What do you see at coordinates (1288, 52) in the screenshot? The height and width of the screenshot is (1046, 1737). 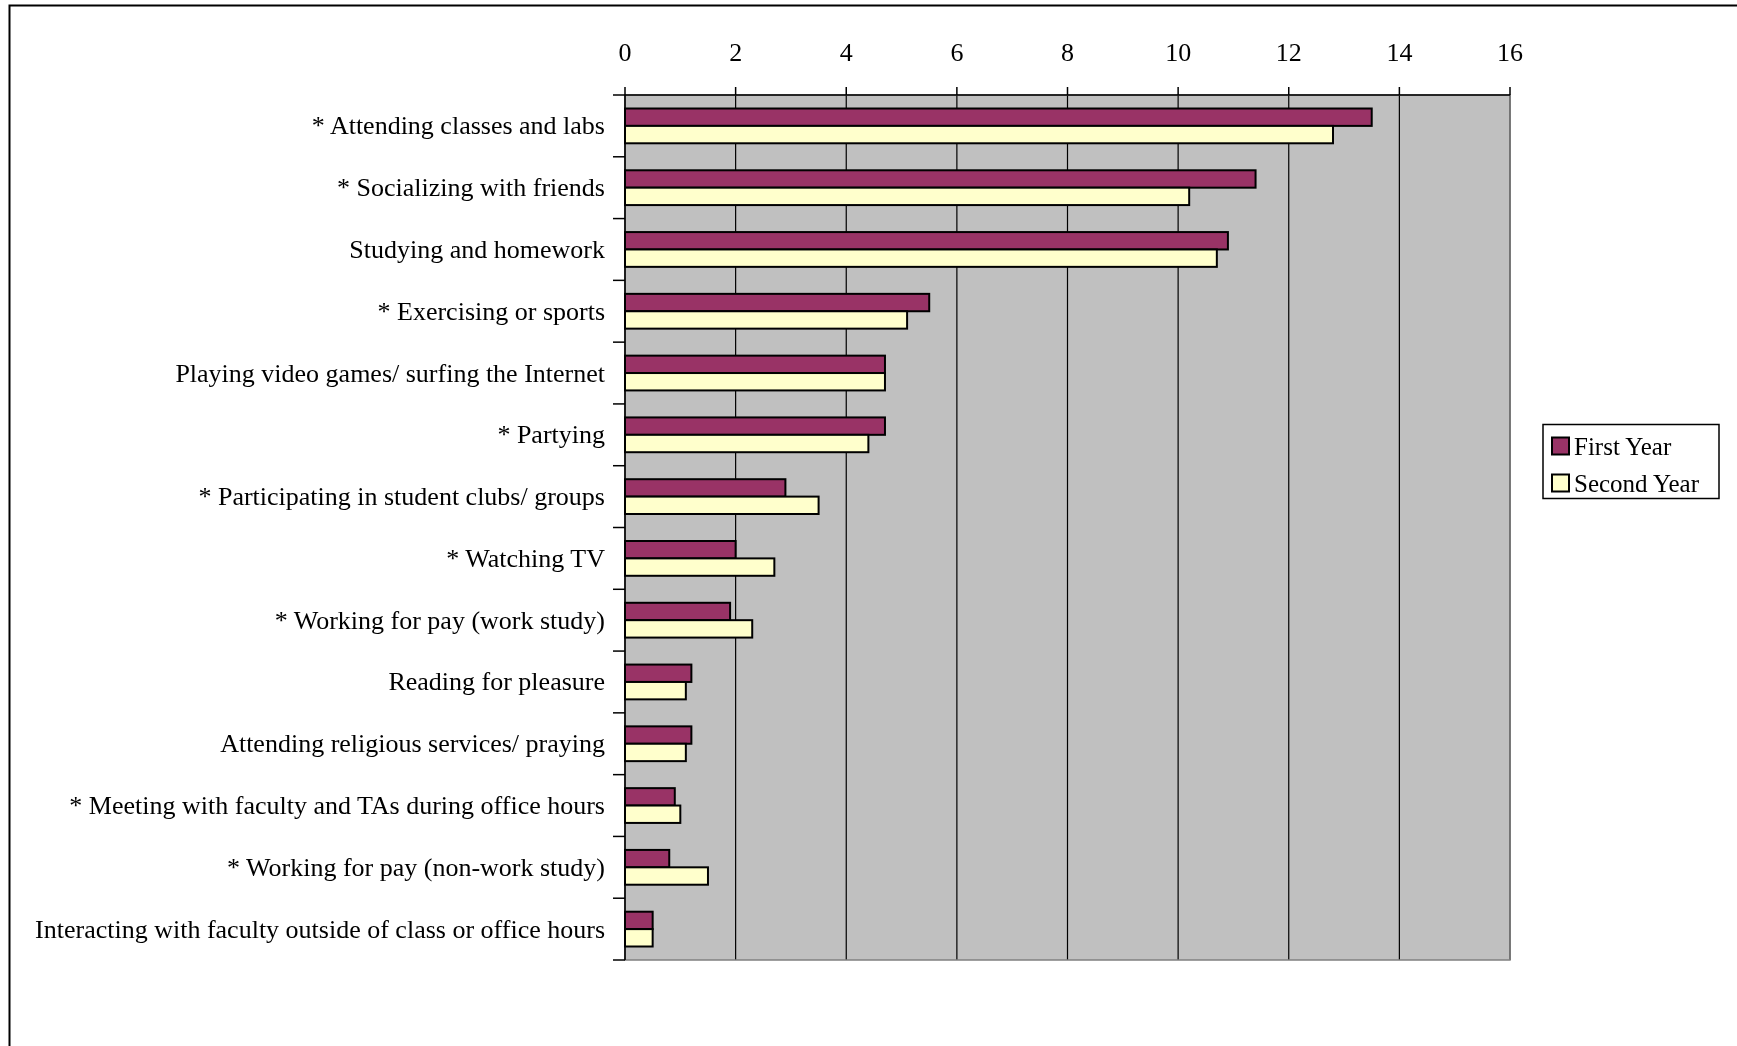 I see `x-tick-label: 12` at bounding box center [1288, 52].